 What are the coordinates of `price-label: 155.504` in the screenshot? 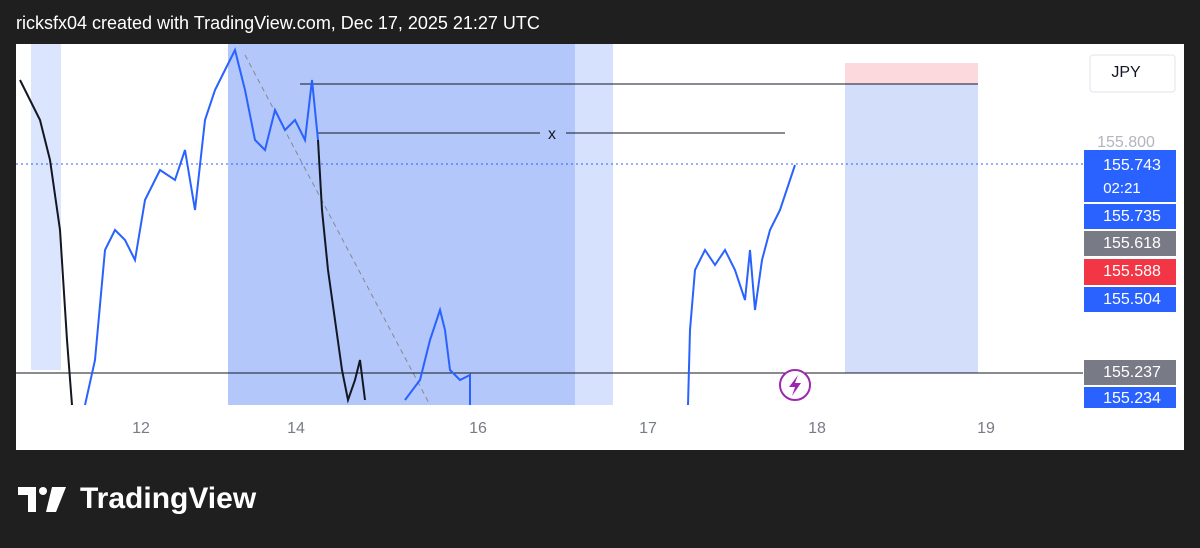 It's located at (1132, 299).